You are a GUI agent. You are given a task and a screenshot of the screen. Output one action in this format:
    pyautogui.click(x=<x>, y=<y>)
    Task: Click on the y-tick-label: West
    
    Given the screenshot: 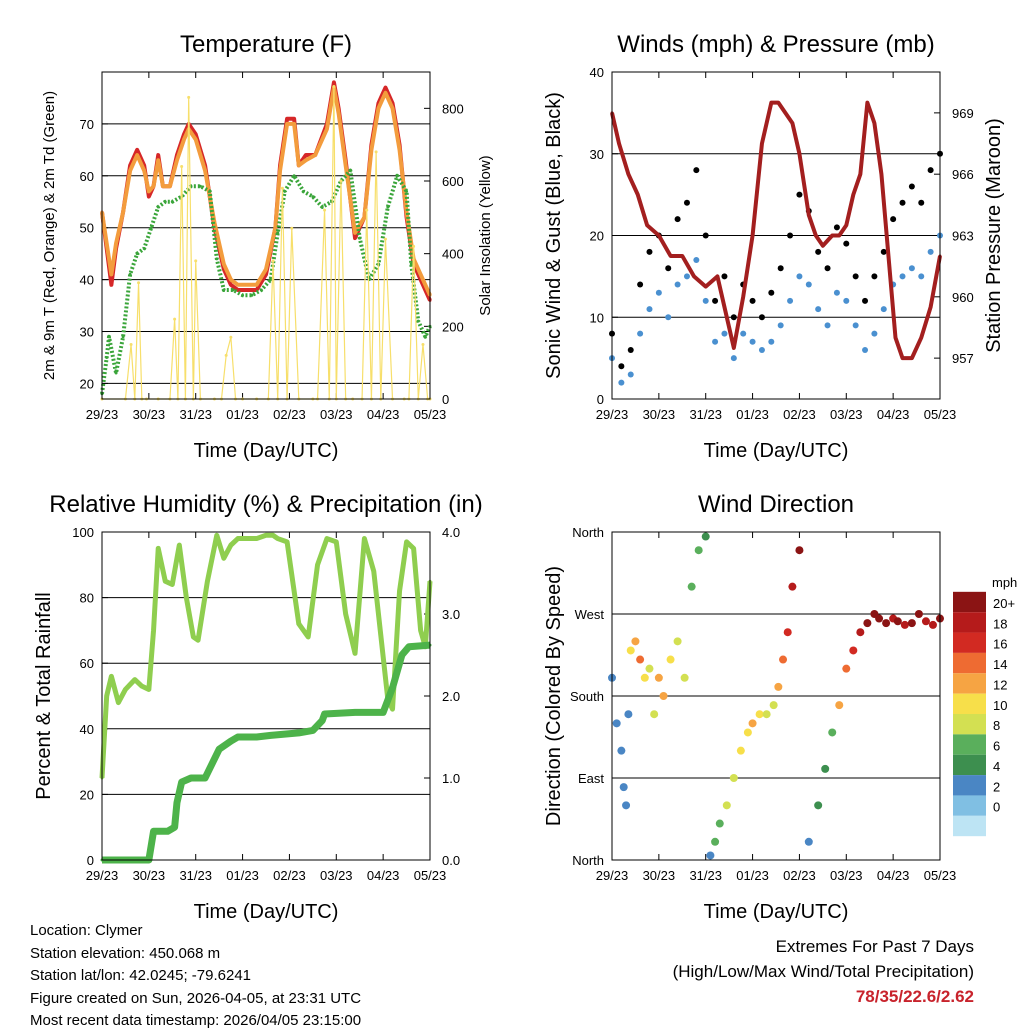 What is the action you would take?
    pyautogui.click(x=590, y=614)
    